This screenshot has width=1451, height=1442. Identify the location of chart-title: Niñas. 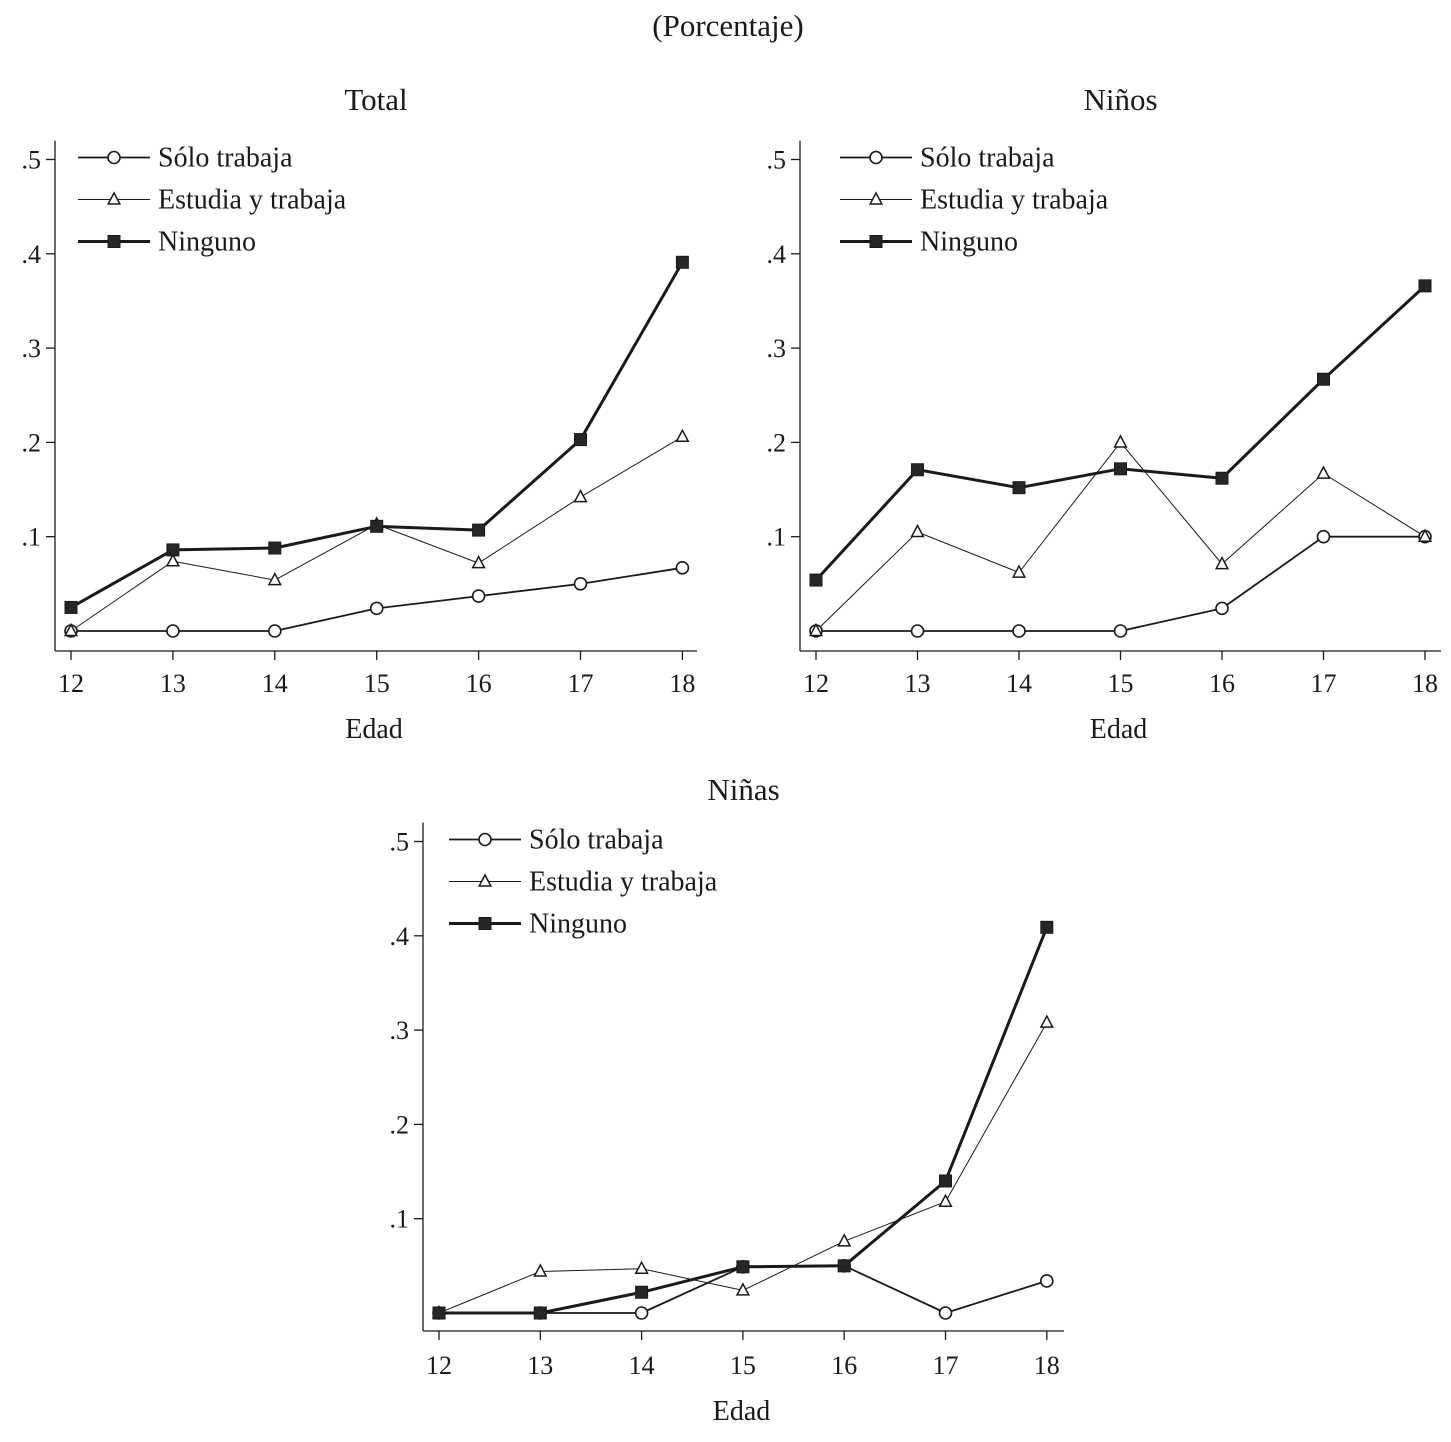
(743, 789).